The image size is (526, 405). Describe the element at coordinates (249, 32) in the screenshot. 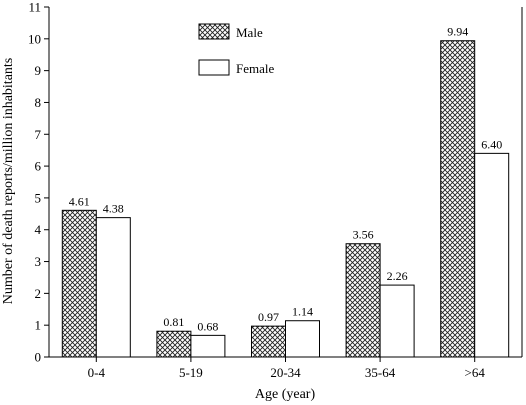

I see `legend-label-male: Male` at that location.